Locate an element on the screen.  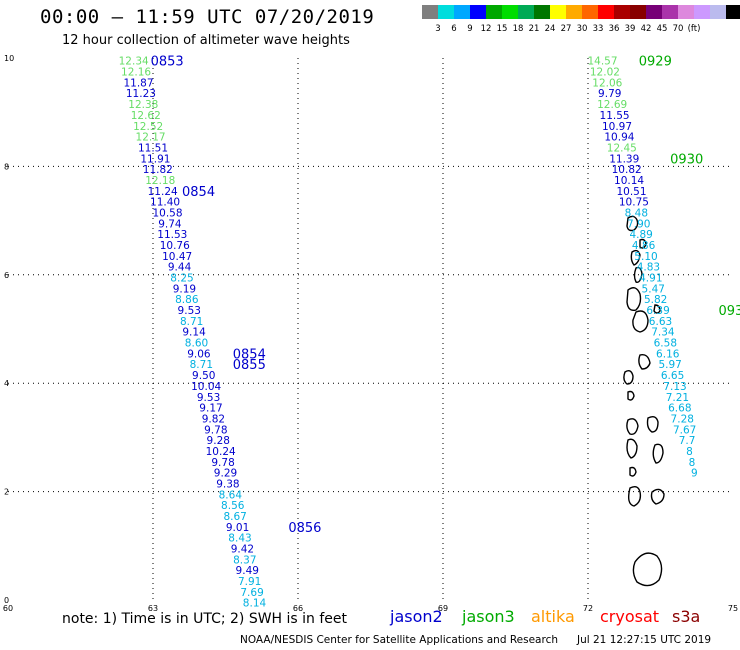
wave-height-colorbar: 3 6 9 12 15 18 21 24 27 30 33 36 39 42 45 70 (ft) is located at coordinates (581, 19).